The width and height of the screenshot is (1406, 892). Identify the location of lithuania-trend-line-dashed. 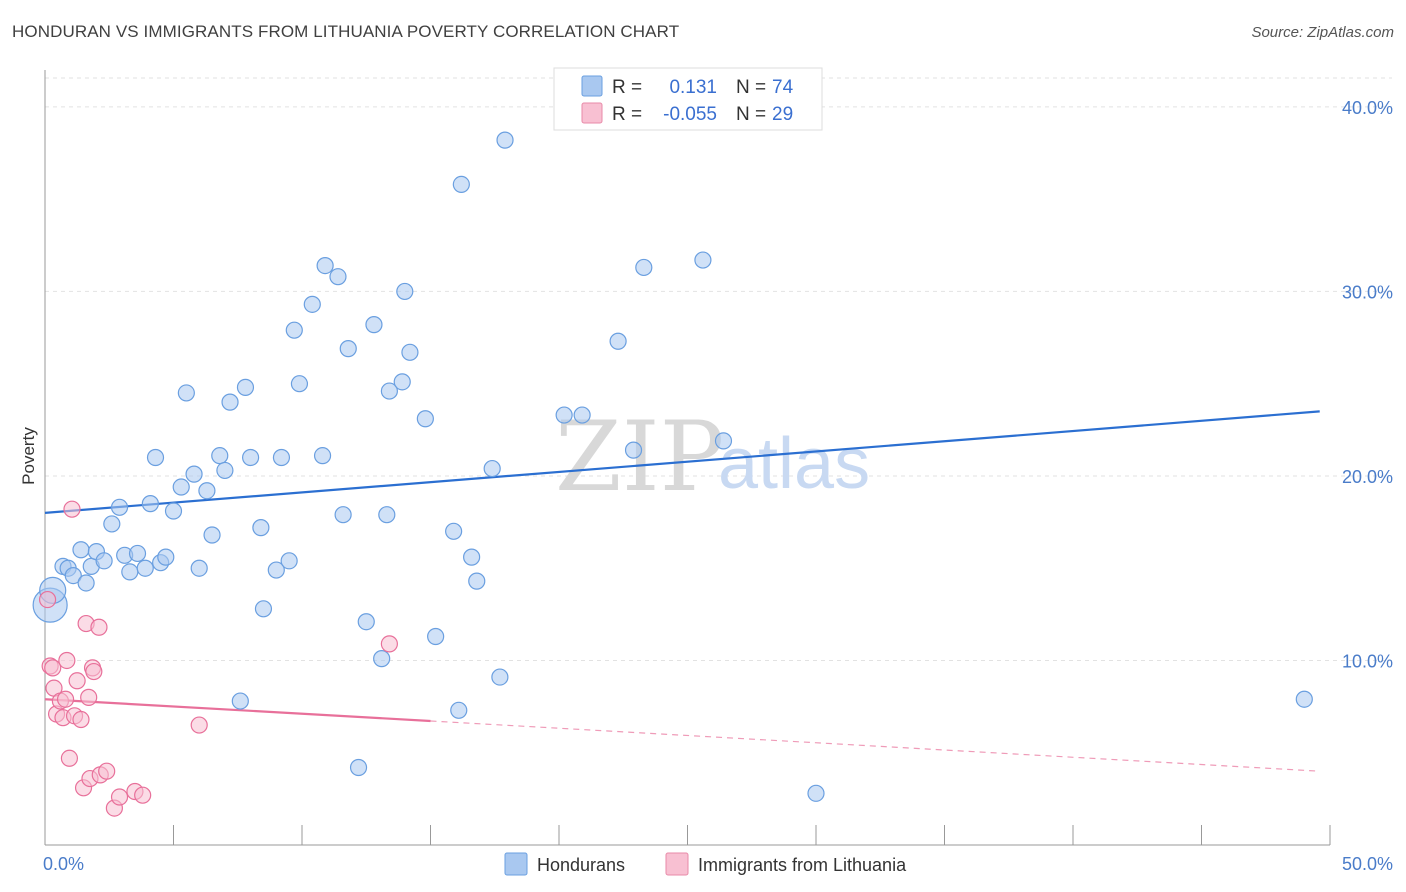
(875, 746).